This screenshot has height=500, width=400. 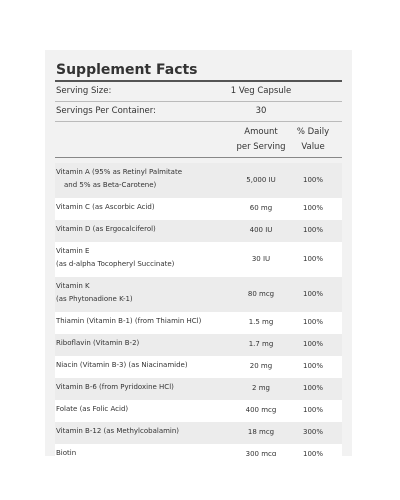 What do you see at coordinates (94, 299) in the screenshot?
I see `nutrient-name: (as Phytonadione K-1)` at bounding box center [94, 299].